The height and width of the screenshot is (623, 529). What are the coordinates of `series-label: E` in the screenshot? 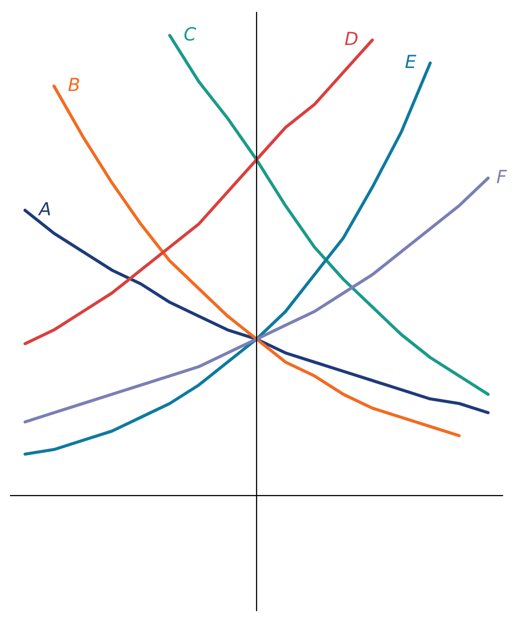 It's located at (410, 61).